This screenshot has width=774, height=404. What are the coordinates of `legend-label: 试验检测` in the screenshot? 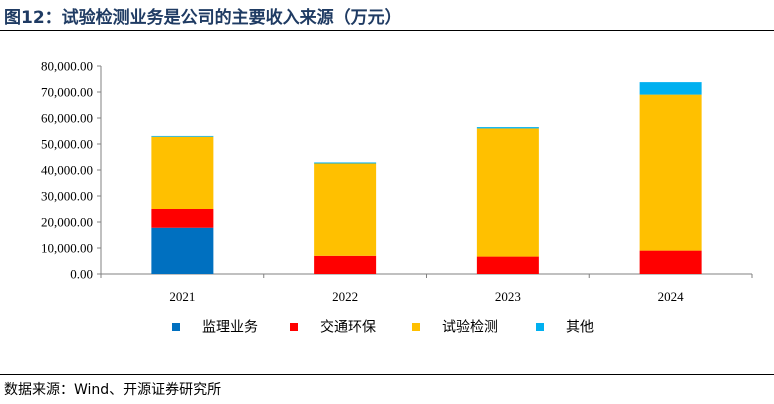 It's located at (470, 328).